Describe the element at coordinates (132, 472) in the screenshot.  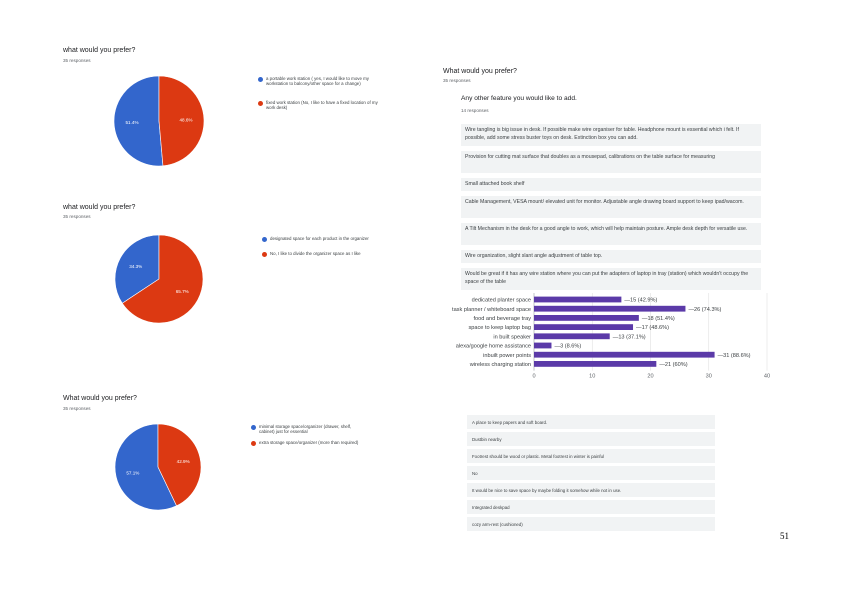
I see `q3-label-blue: 57.1%` at that location.